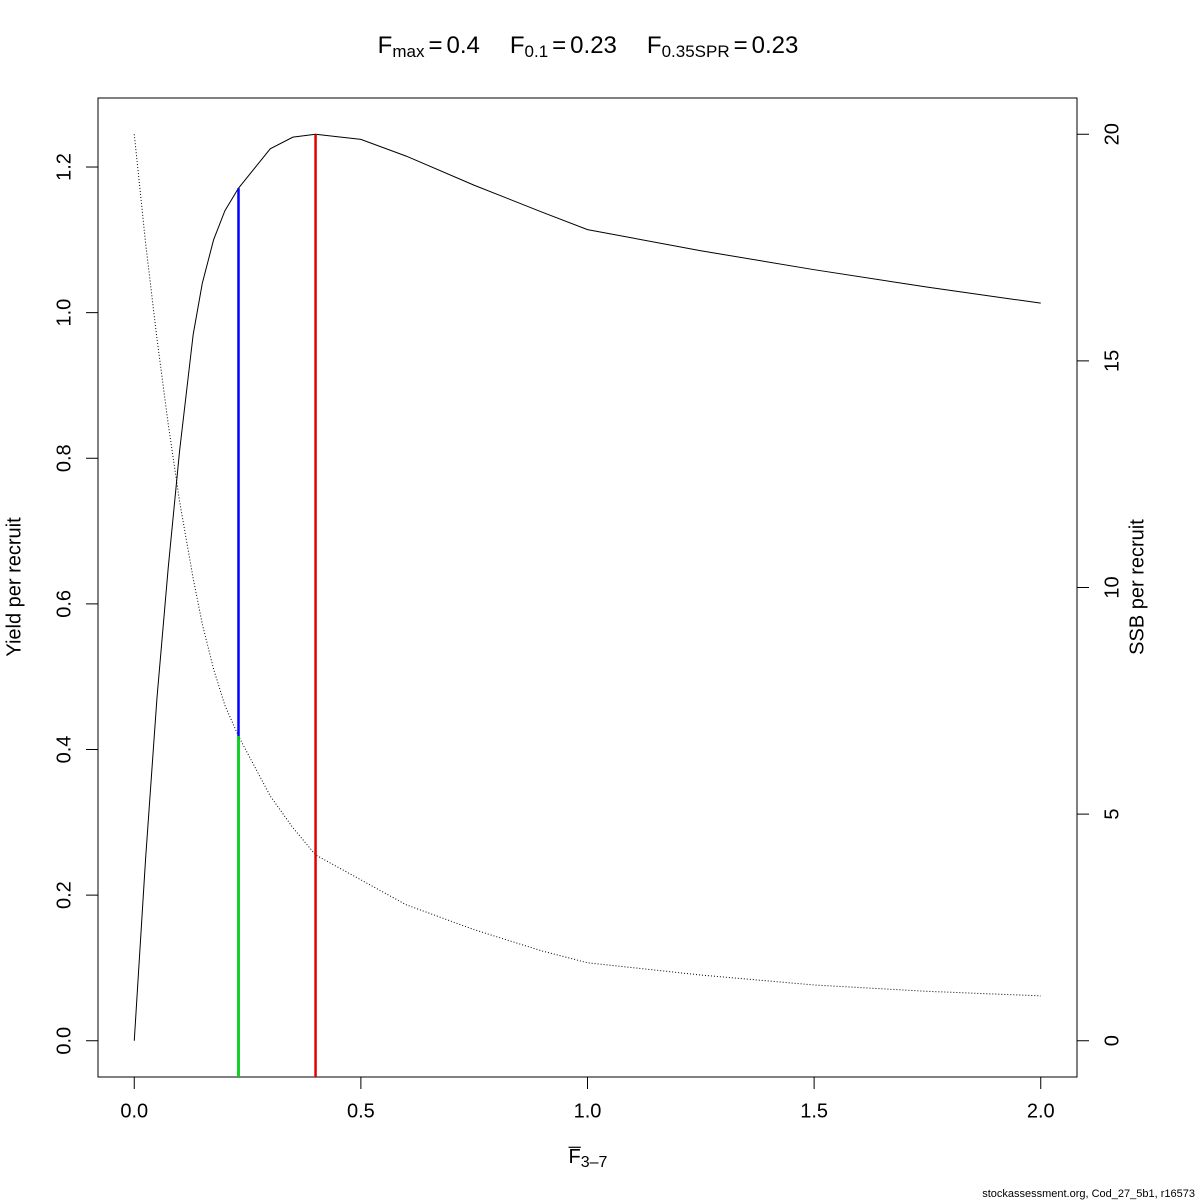 The width and height of the screenshot is (1200, 1200). What do you see at coordinates (64, 750) in the screenshot?
I see `y-tick-label: 0.4` at bounding box center [64, 750].